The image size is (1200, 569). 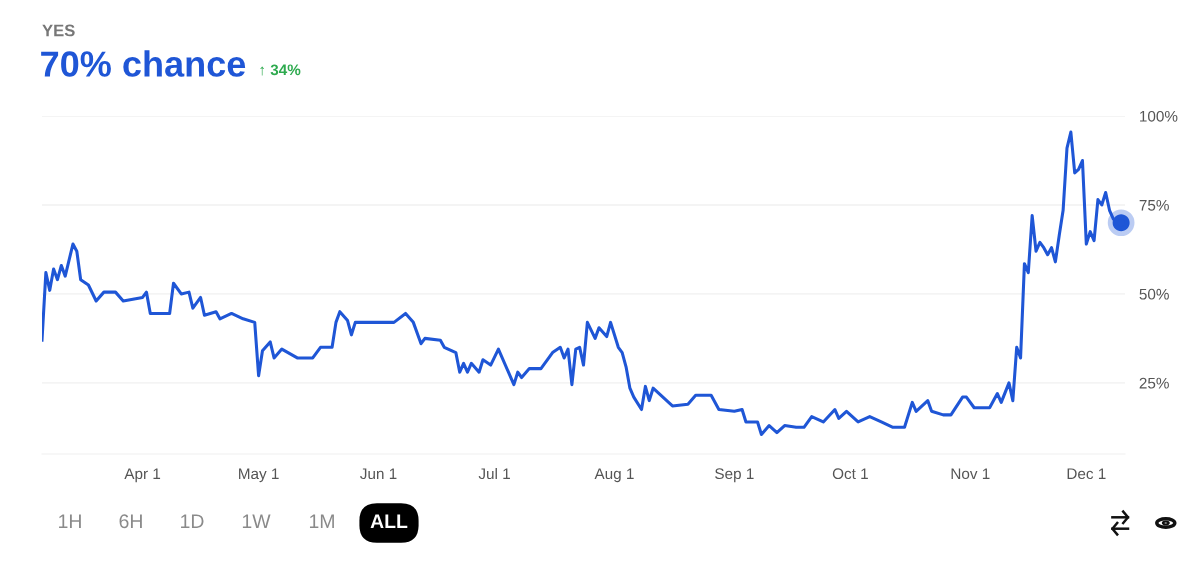 I want to click on text: 6H, so click(x=130, y=521).